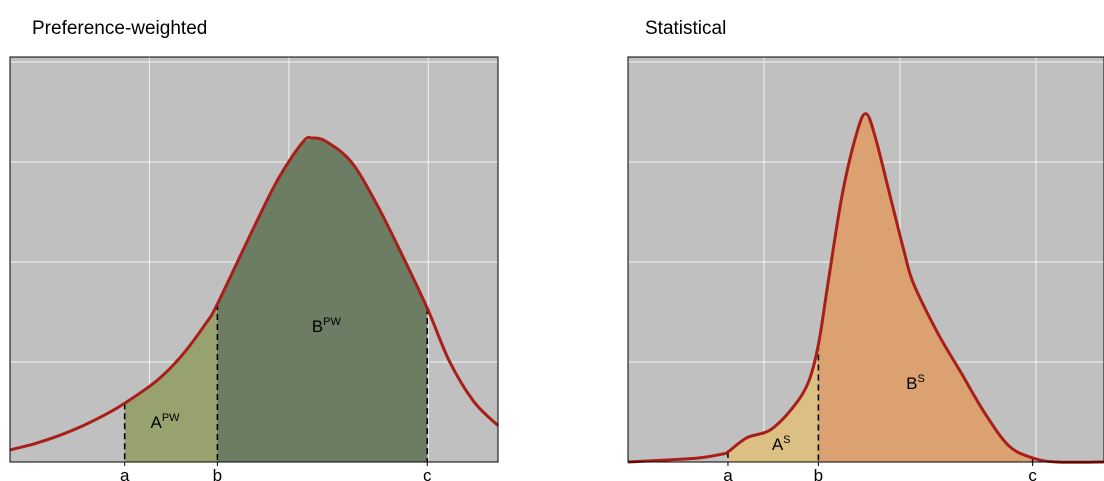  I want to click on region-label-a: APW, so click(166, 422).